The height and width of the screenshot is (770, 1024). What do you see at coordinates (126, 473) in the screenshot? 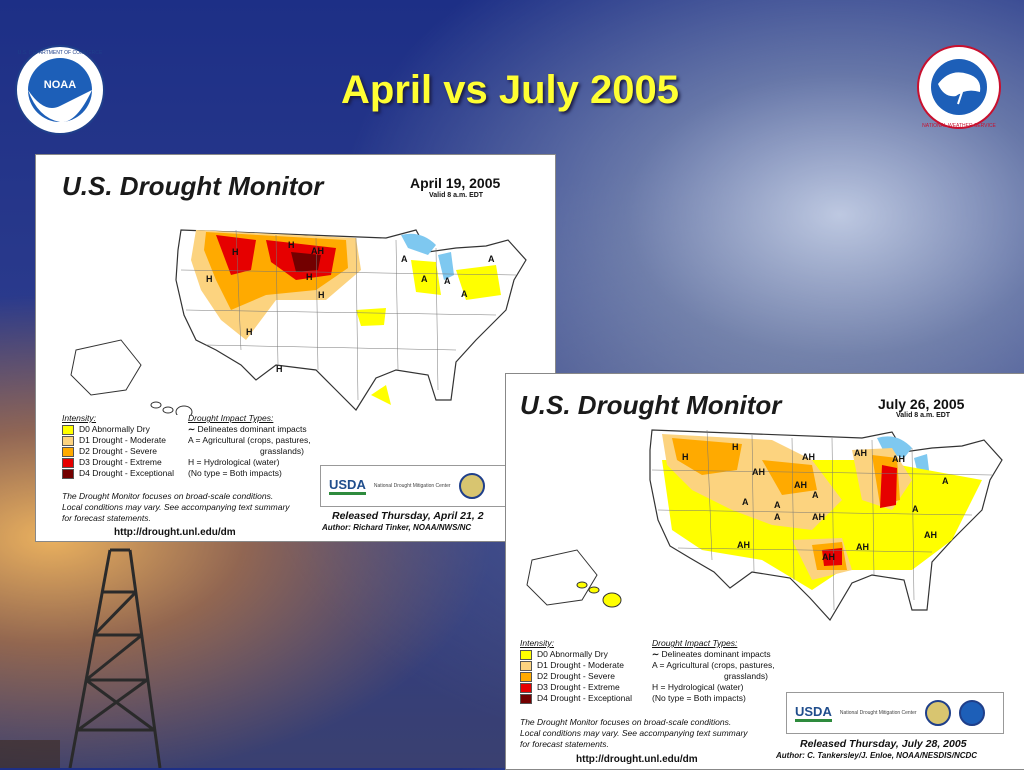
I see `april-legend-d4: D4 Drought - Exceptional` at bounding box center [126, 473].